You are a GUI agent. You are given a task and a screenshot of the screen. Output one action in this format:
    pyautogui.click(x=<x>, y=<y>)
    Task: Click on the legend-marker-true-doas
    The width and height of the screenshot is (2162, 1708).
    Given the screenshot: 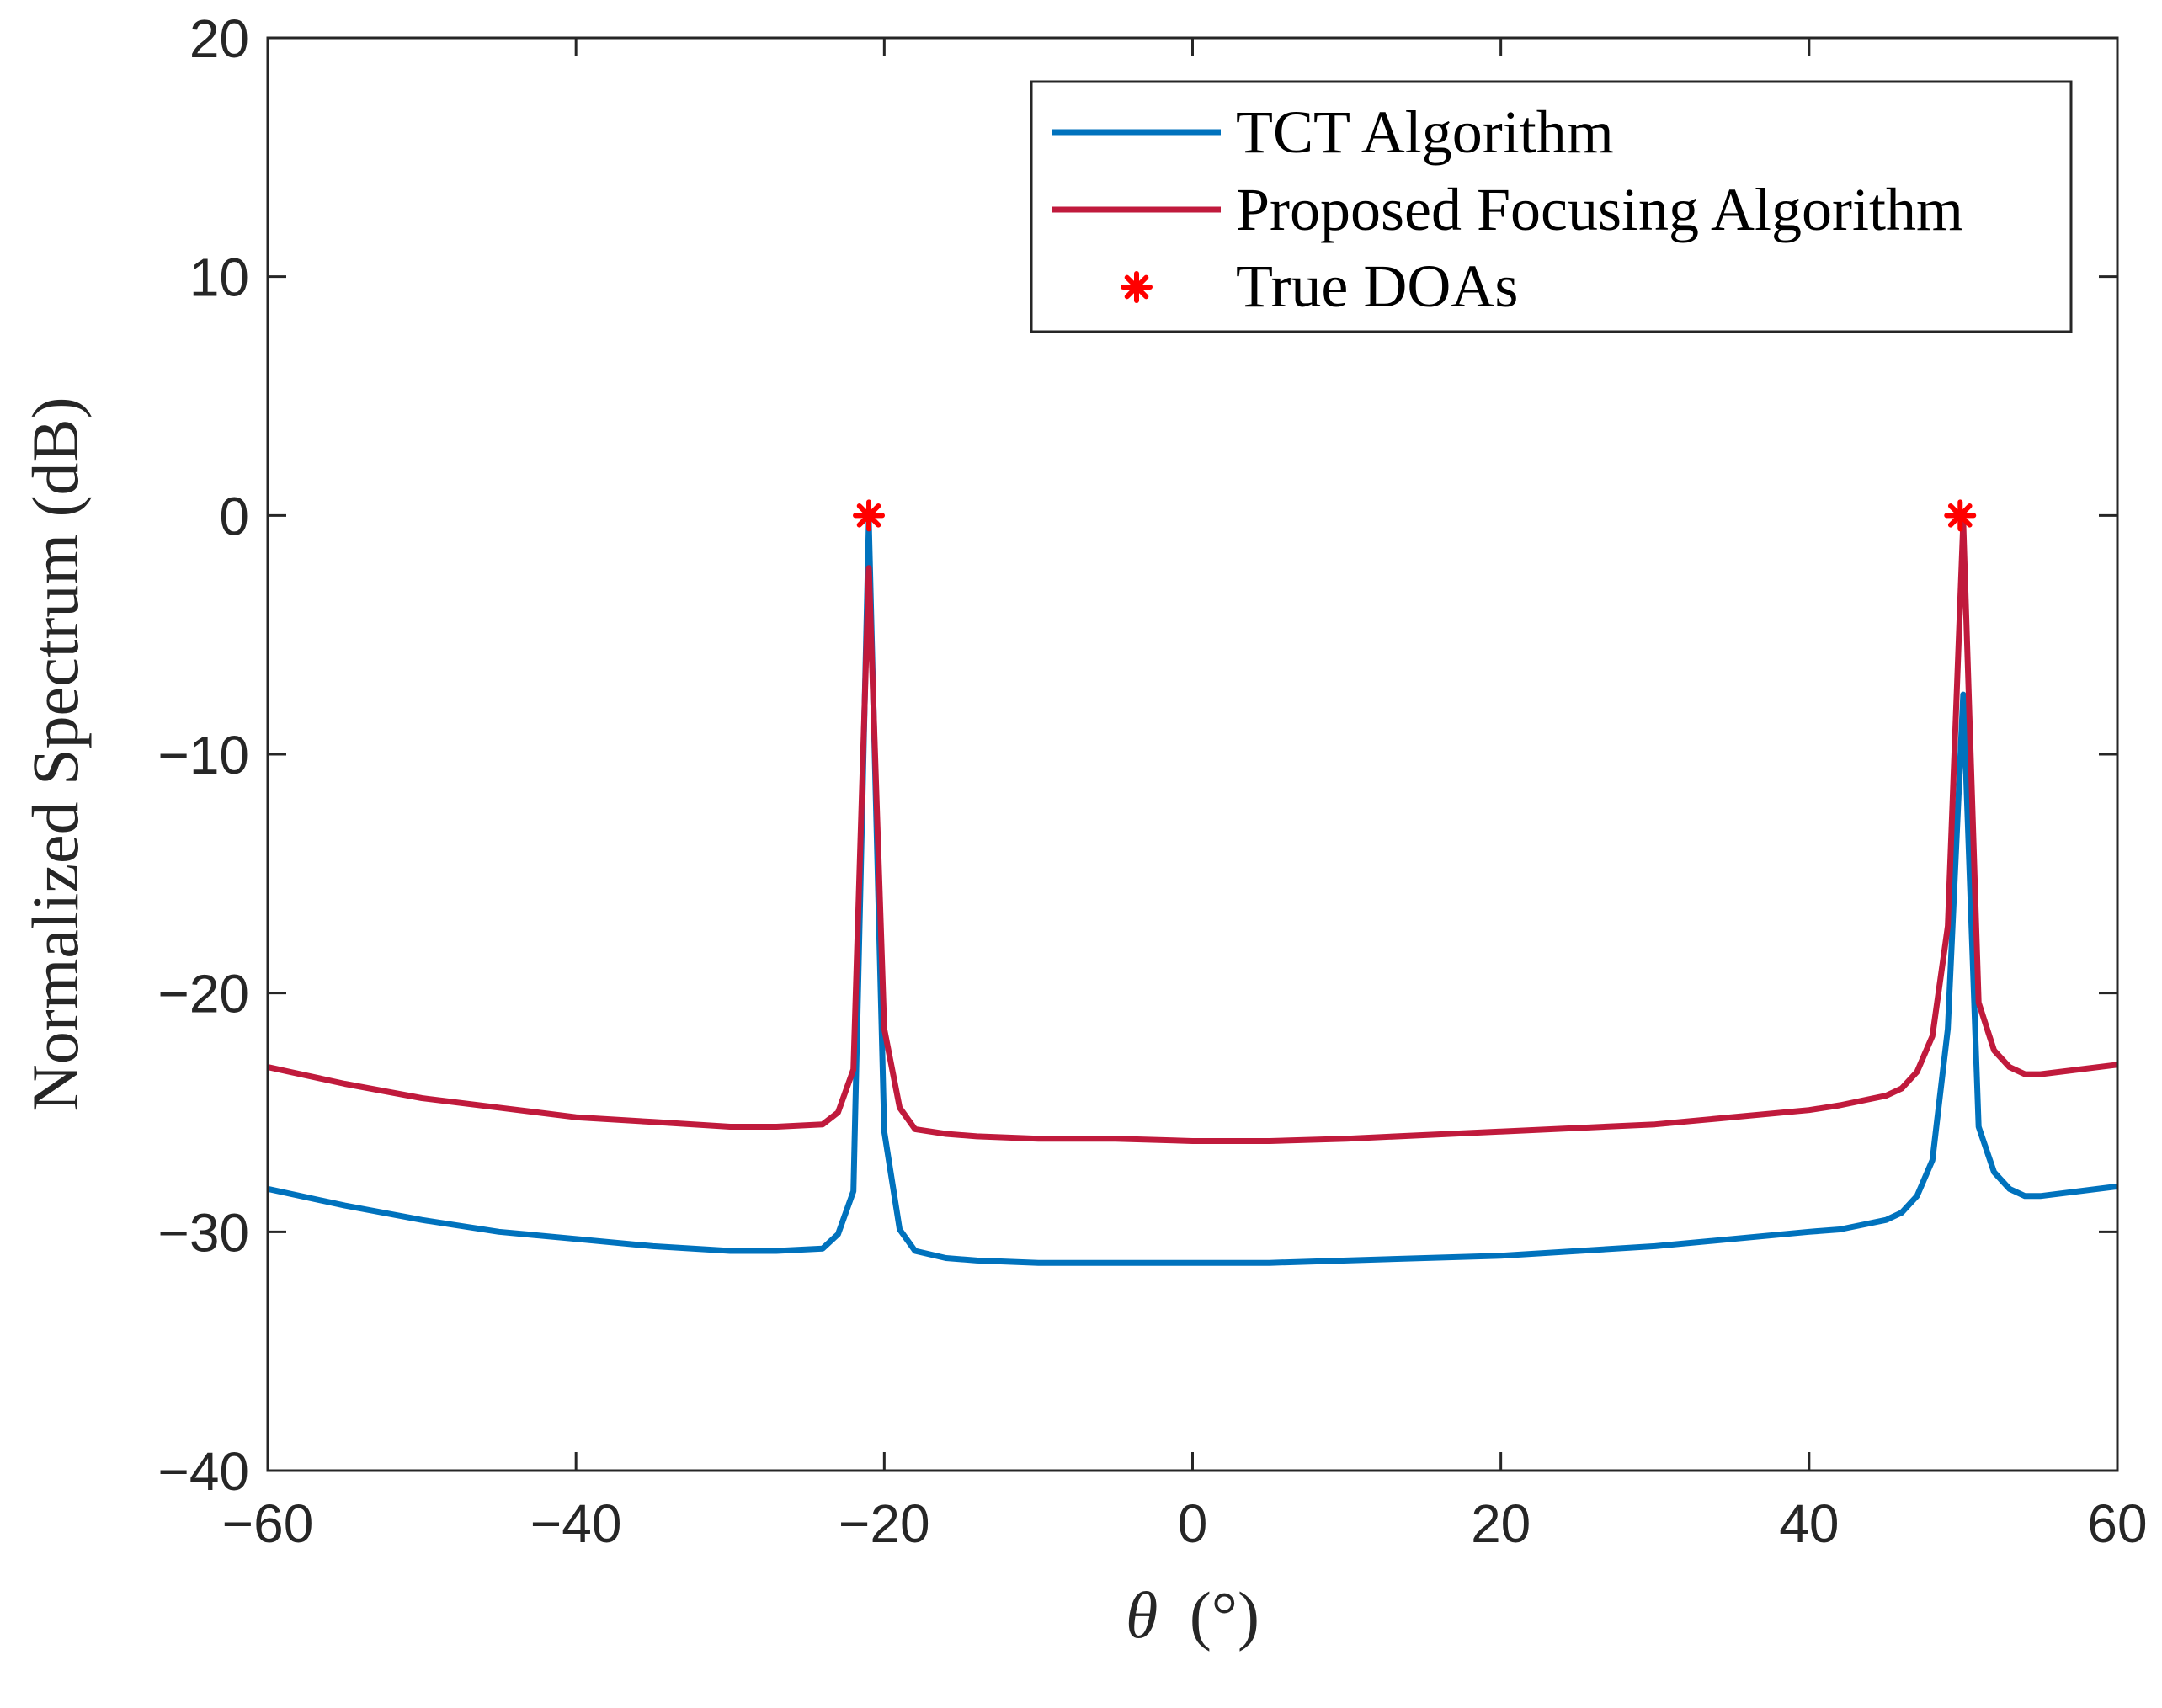 What is the action you would take?
    pyautogui.click(x=1137, y=287)
    